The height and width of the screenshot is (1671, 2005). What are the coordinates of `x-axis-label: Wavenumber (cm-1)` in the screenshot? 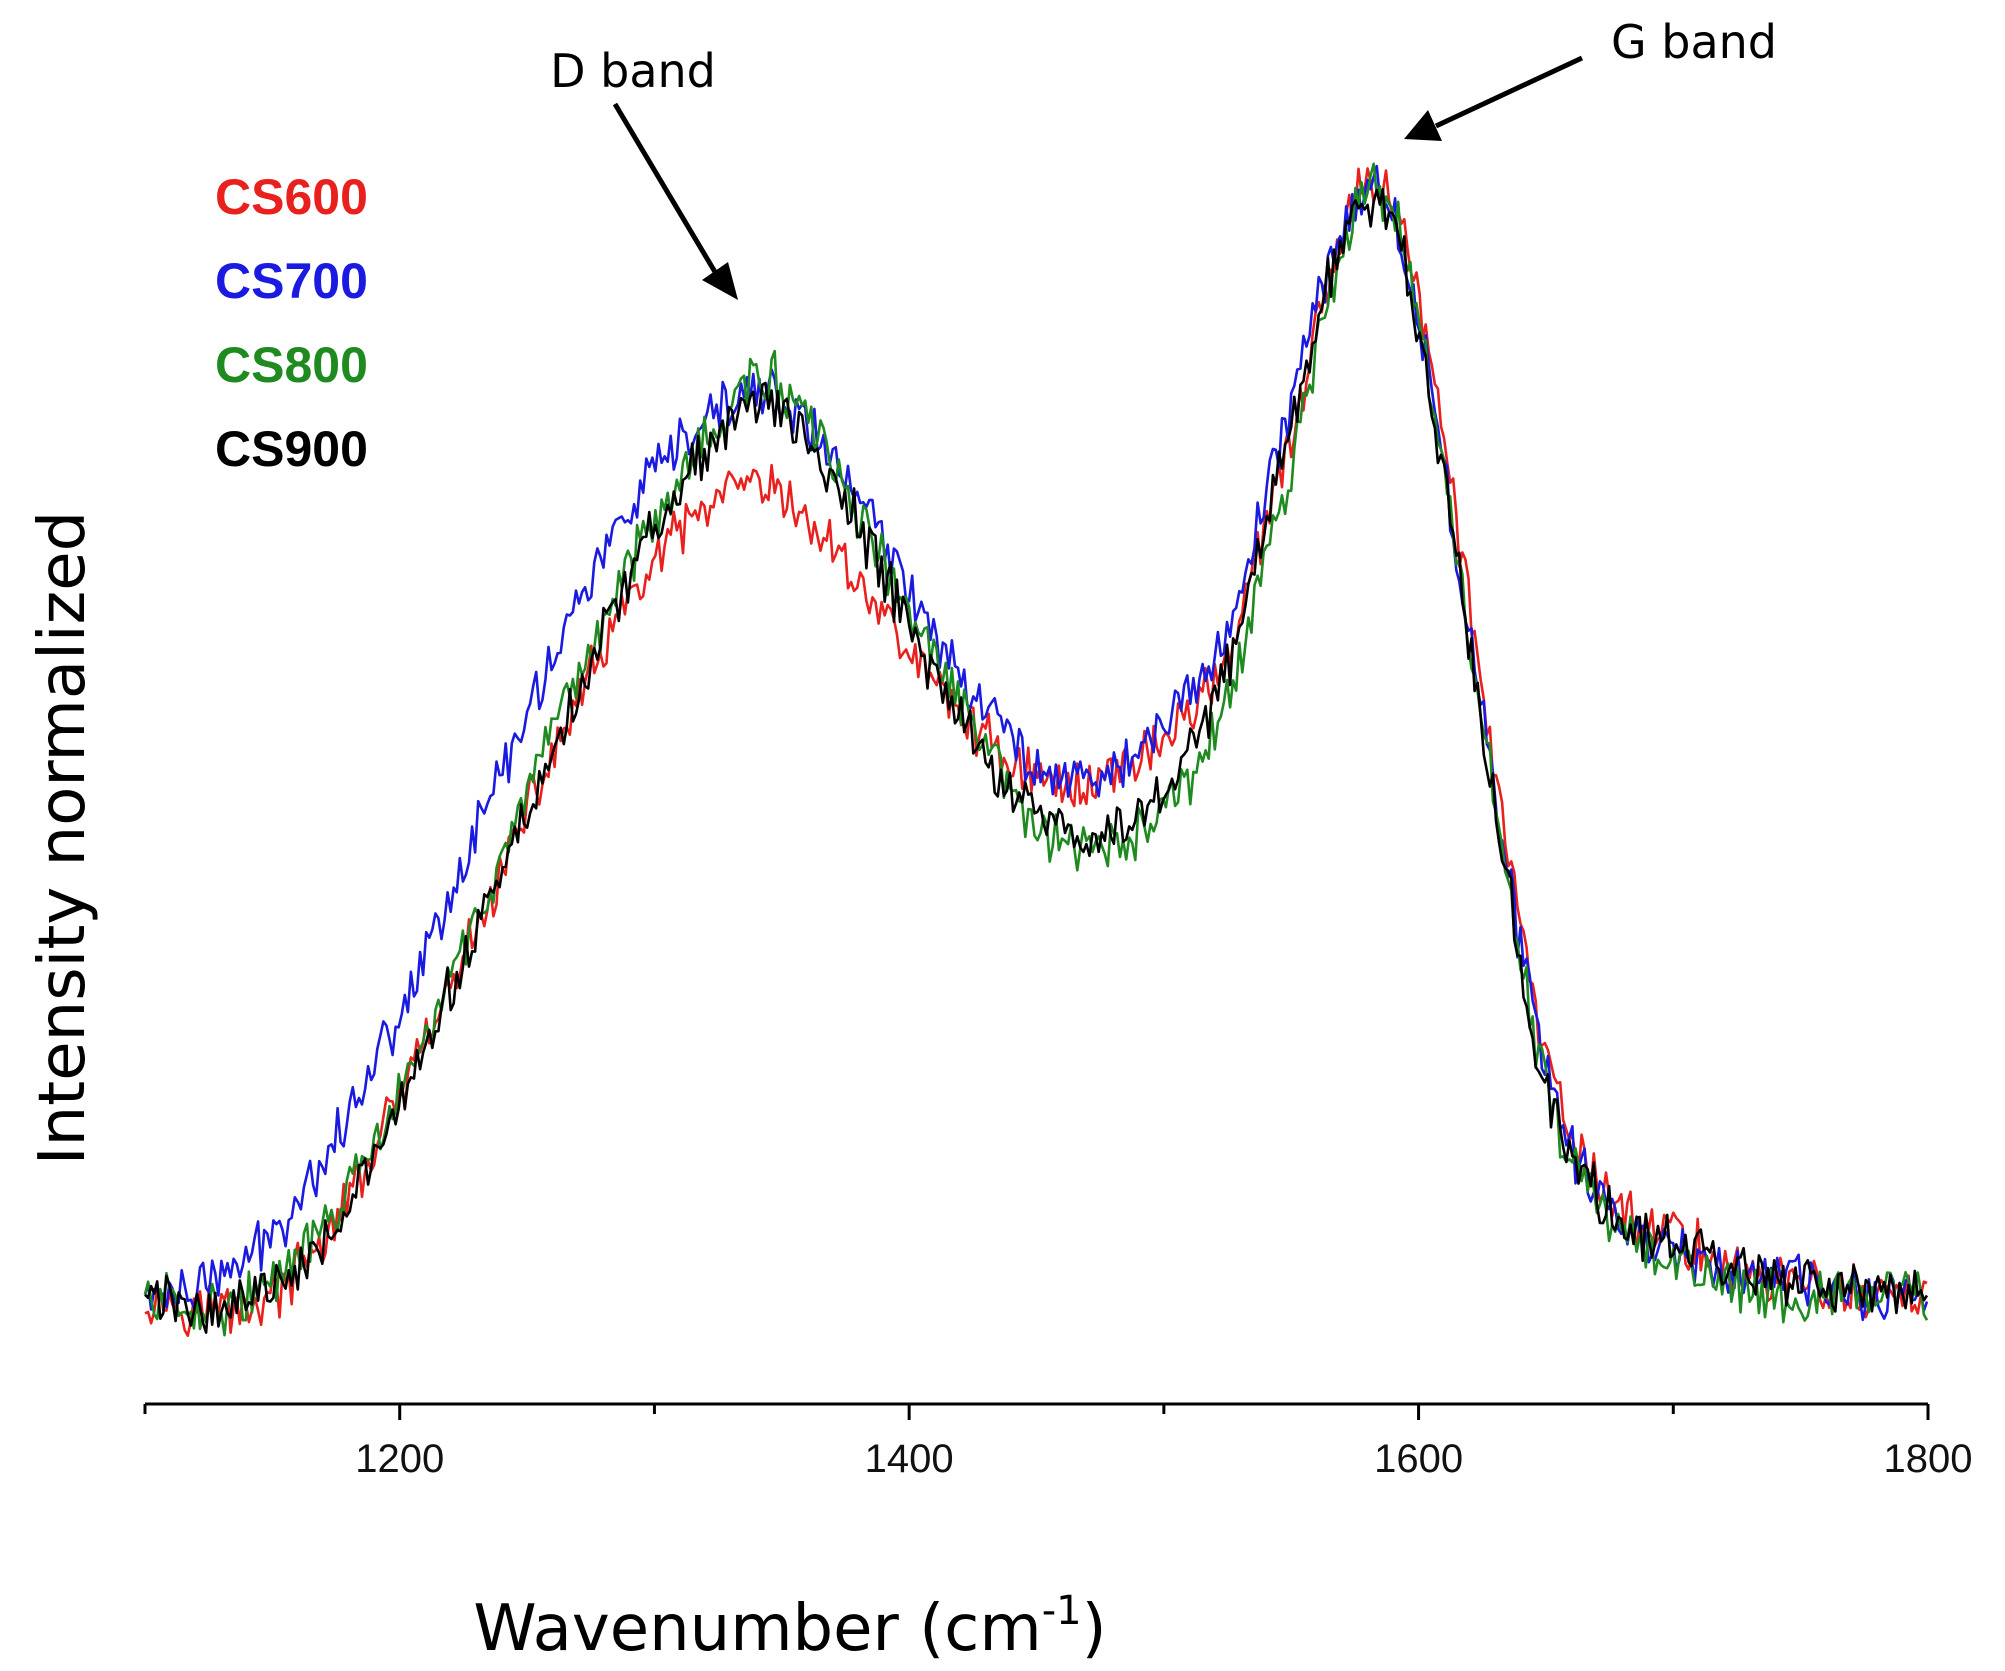 It's located at (789, 1627).